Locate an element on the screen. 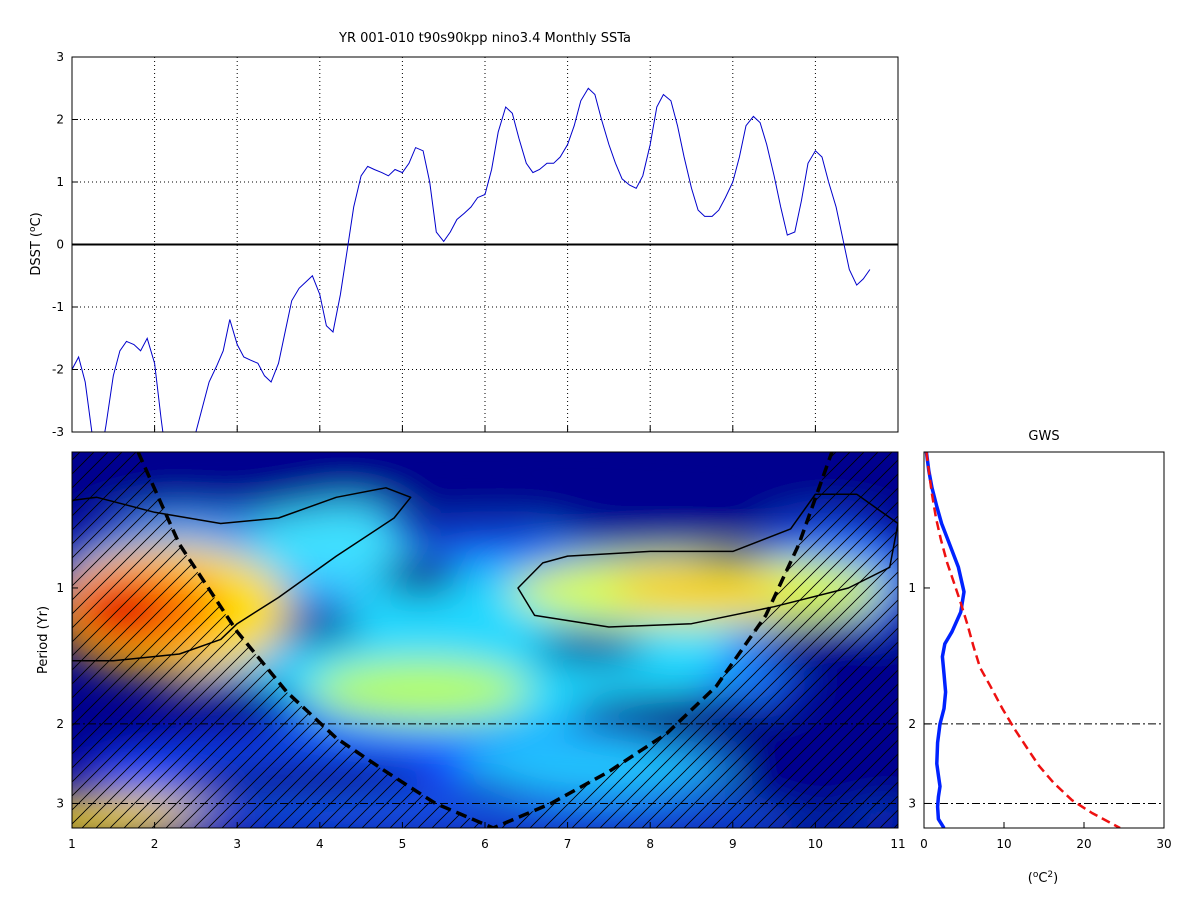  ssta-y-label: DSST (oC) is located at coordinates (36, 243).